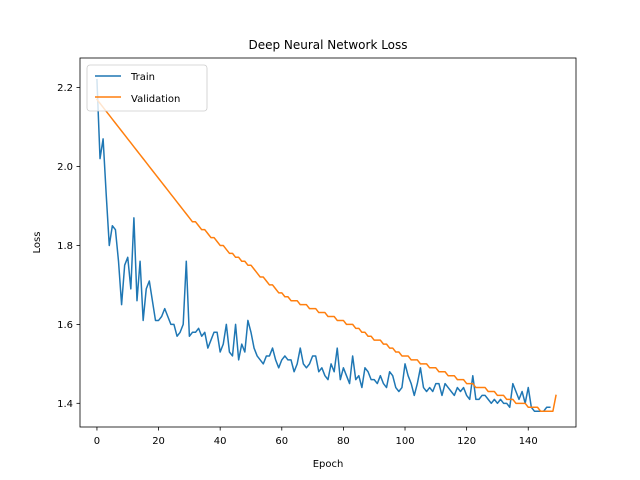  What do you see at coordinates (281, 441) in the screenshot?
I see `x-tick-label: 60` at bounding box center [281, 441].